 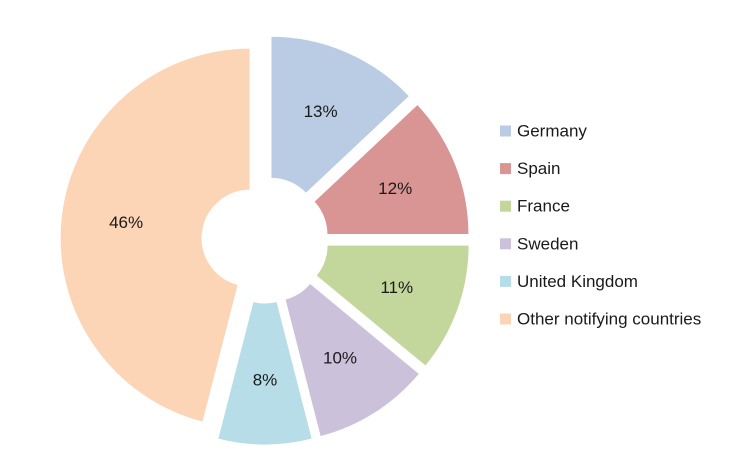 What do you see at coordinates (505, 206) in the screenshot?
I see `legend-swatch-france` at bounding box center [505, 206].